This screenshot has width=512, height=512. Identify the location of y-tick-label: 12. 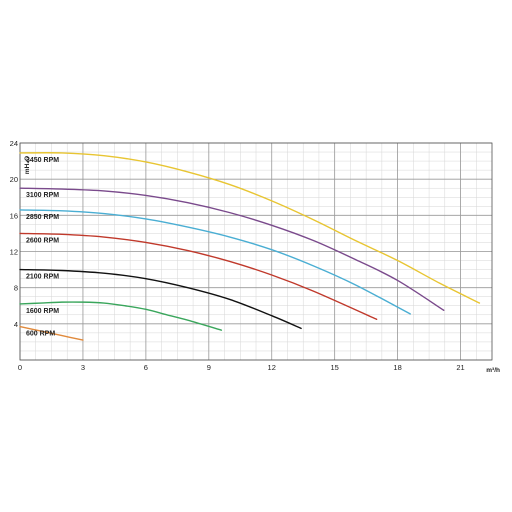
(14, 252).